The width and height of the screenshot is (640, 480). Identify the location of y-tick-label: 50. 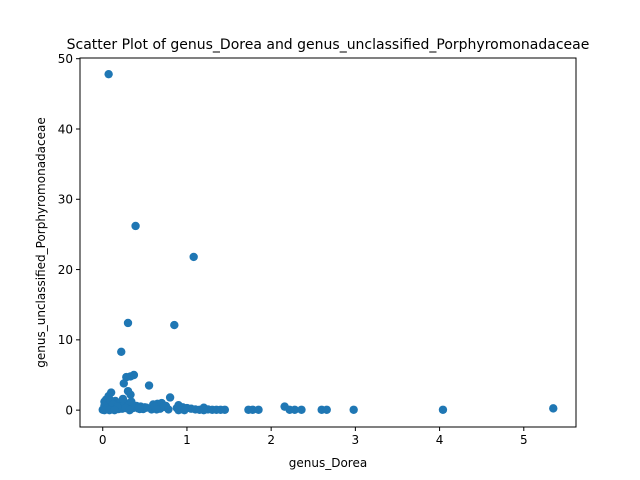
(65, 59).